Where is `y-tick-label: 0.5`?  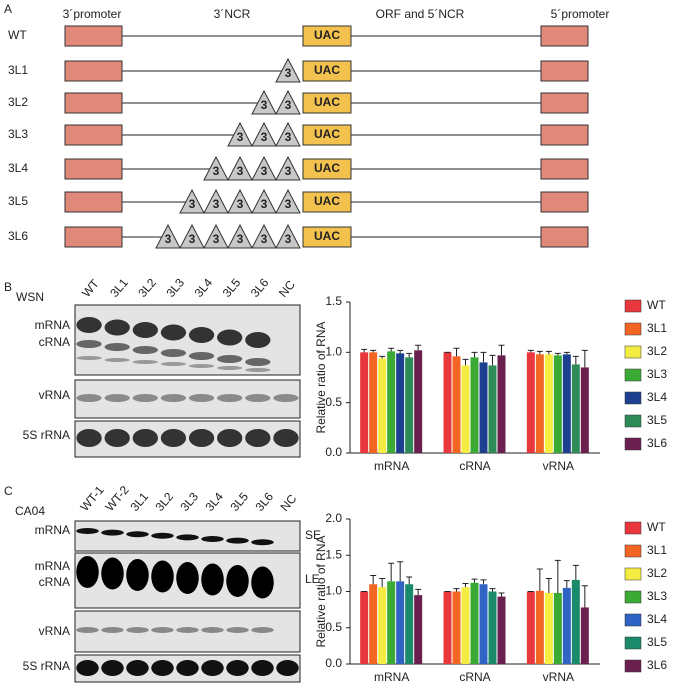
y-tick-label: 0.5 is located at coordinates (333, 402).